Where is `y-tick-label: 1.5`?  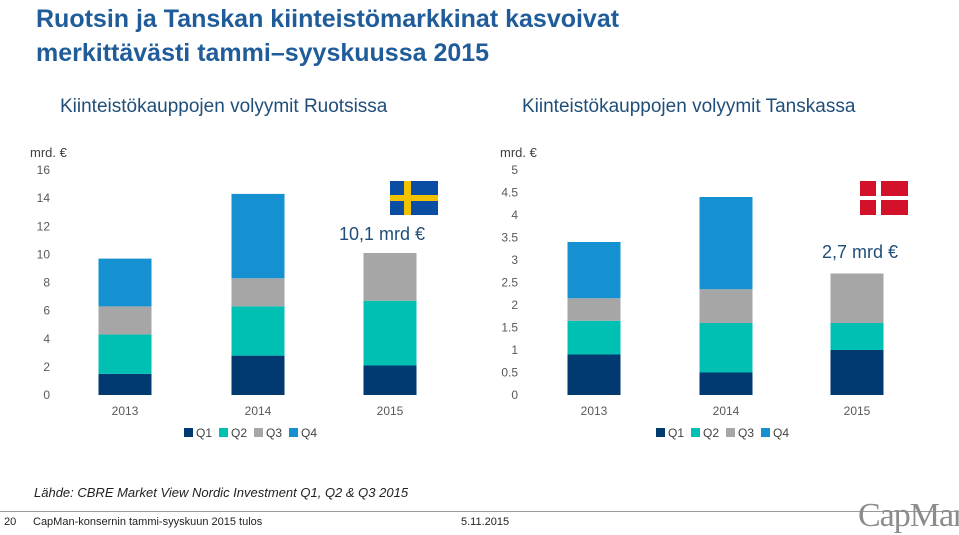 y-tick-label: 1.5 is located at coordinates (509, 328).